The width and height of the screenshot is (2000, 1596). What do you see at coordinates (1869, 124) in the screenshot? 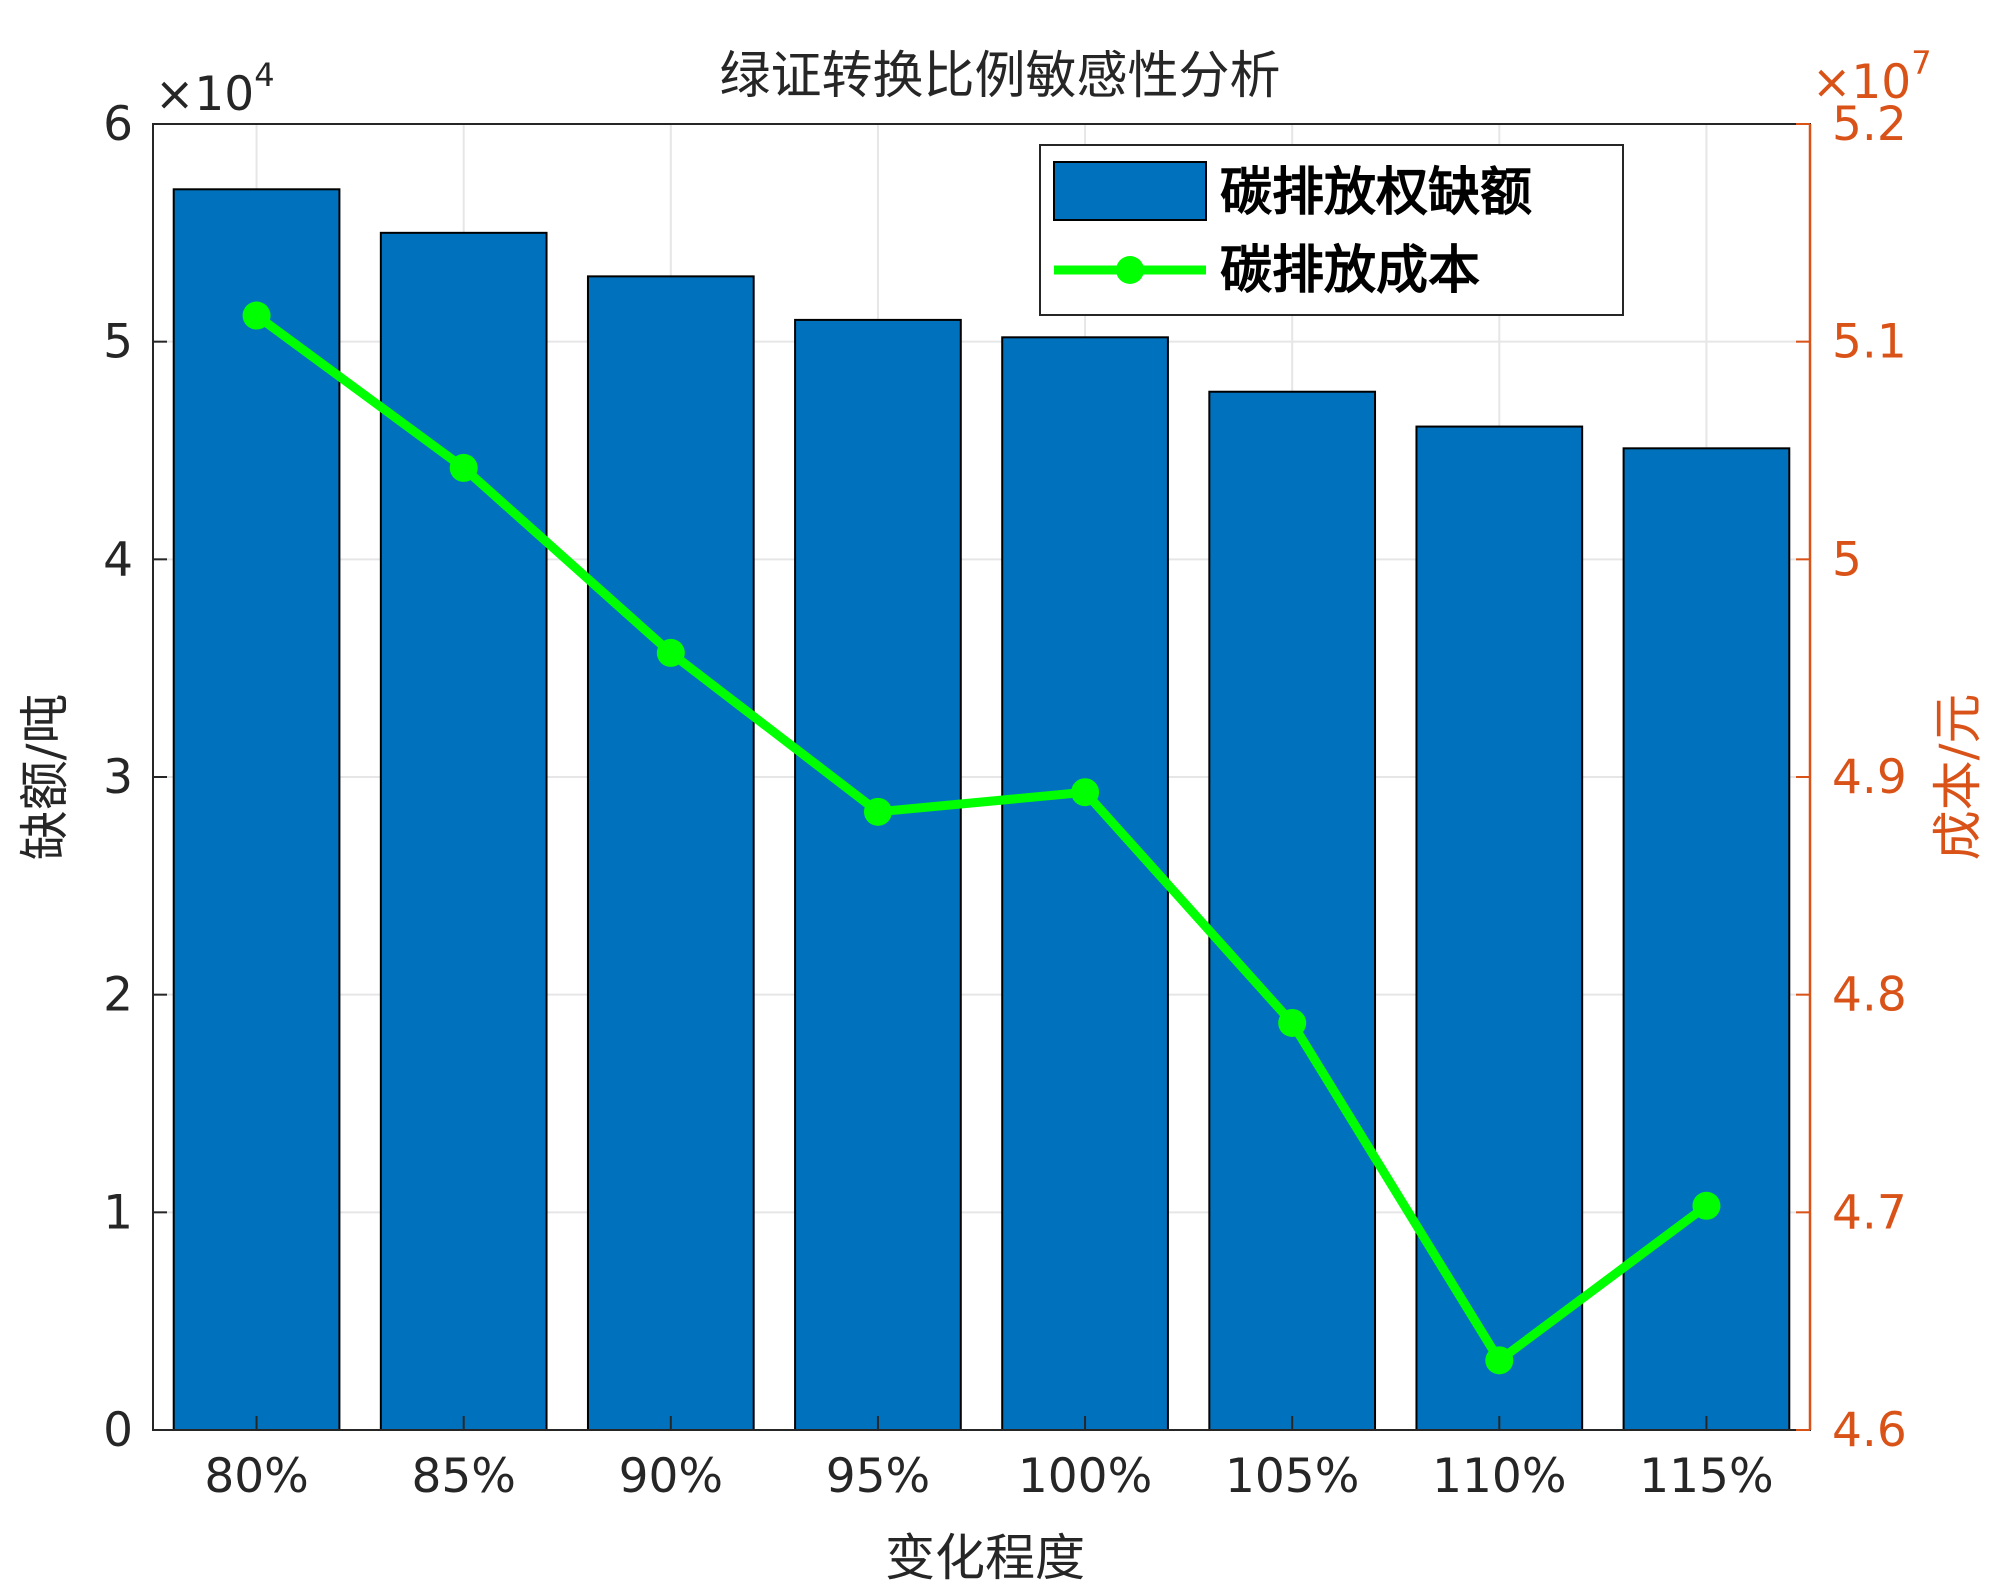
I see `right-axis-tick-label: 5.2` at bounding box center [1869, 124].